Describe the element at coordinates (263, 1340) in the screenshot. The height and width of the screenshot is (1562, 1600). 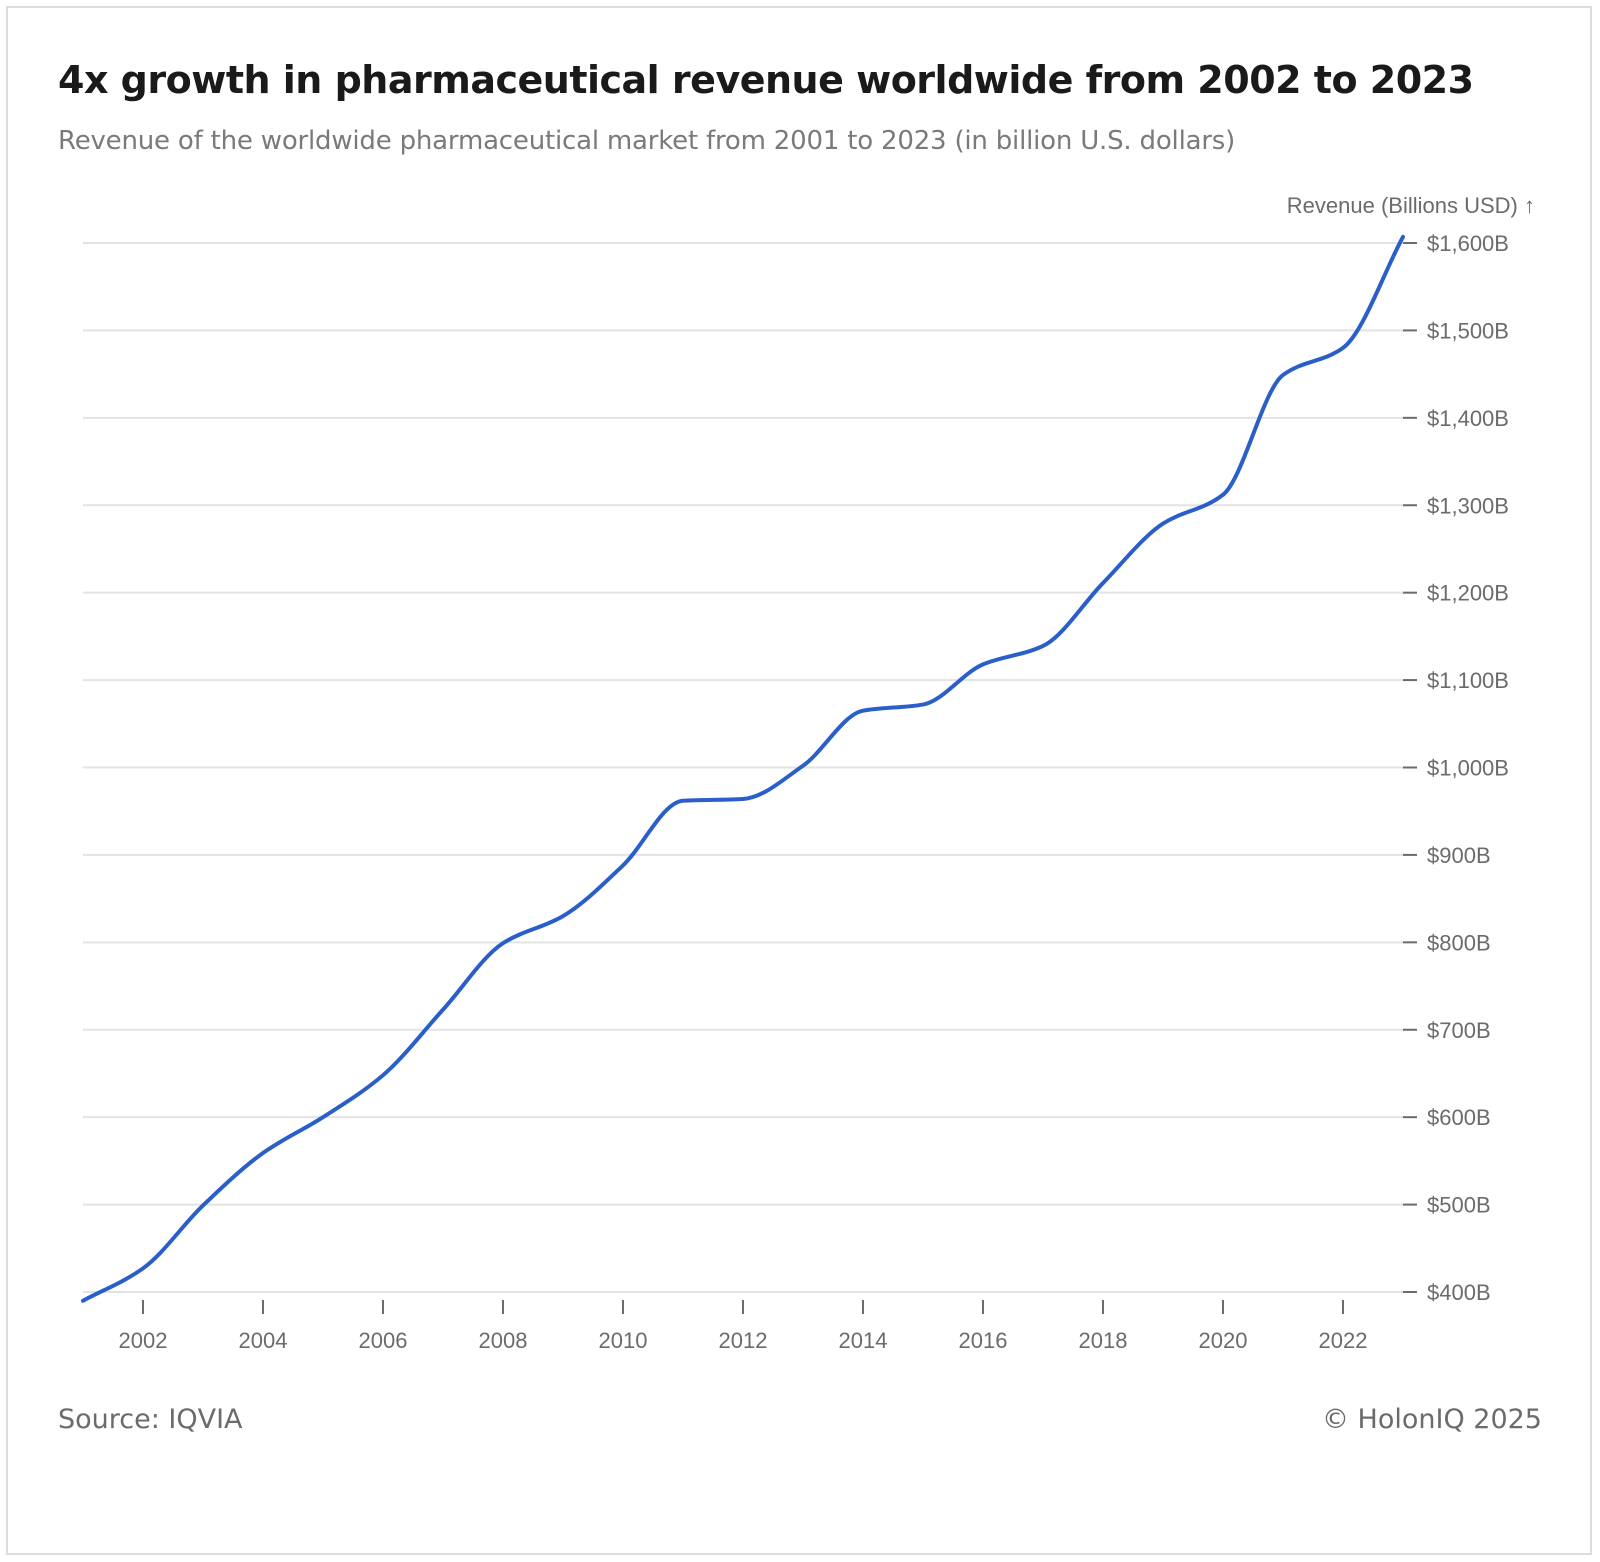
I see `x-tick-label: 2004` at that location.